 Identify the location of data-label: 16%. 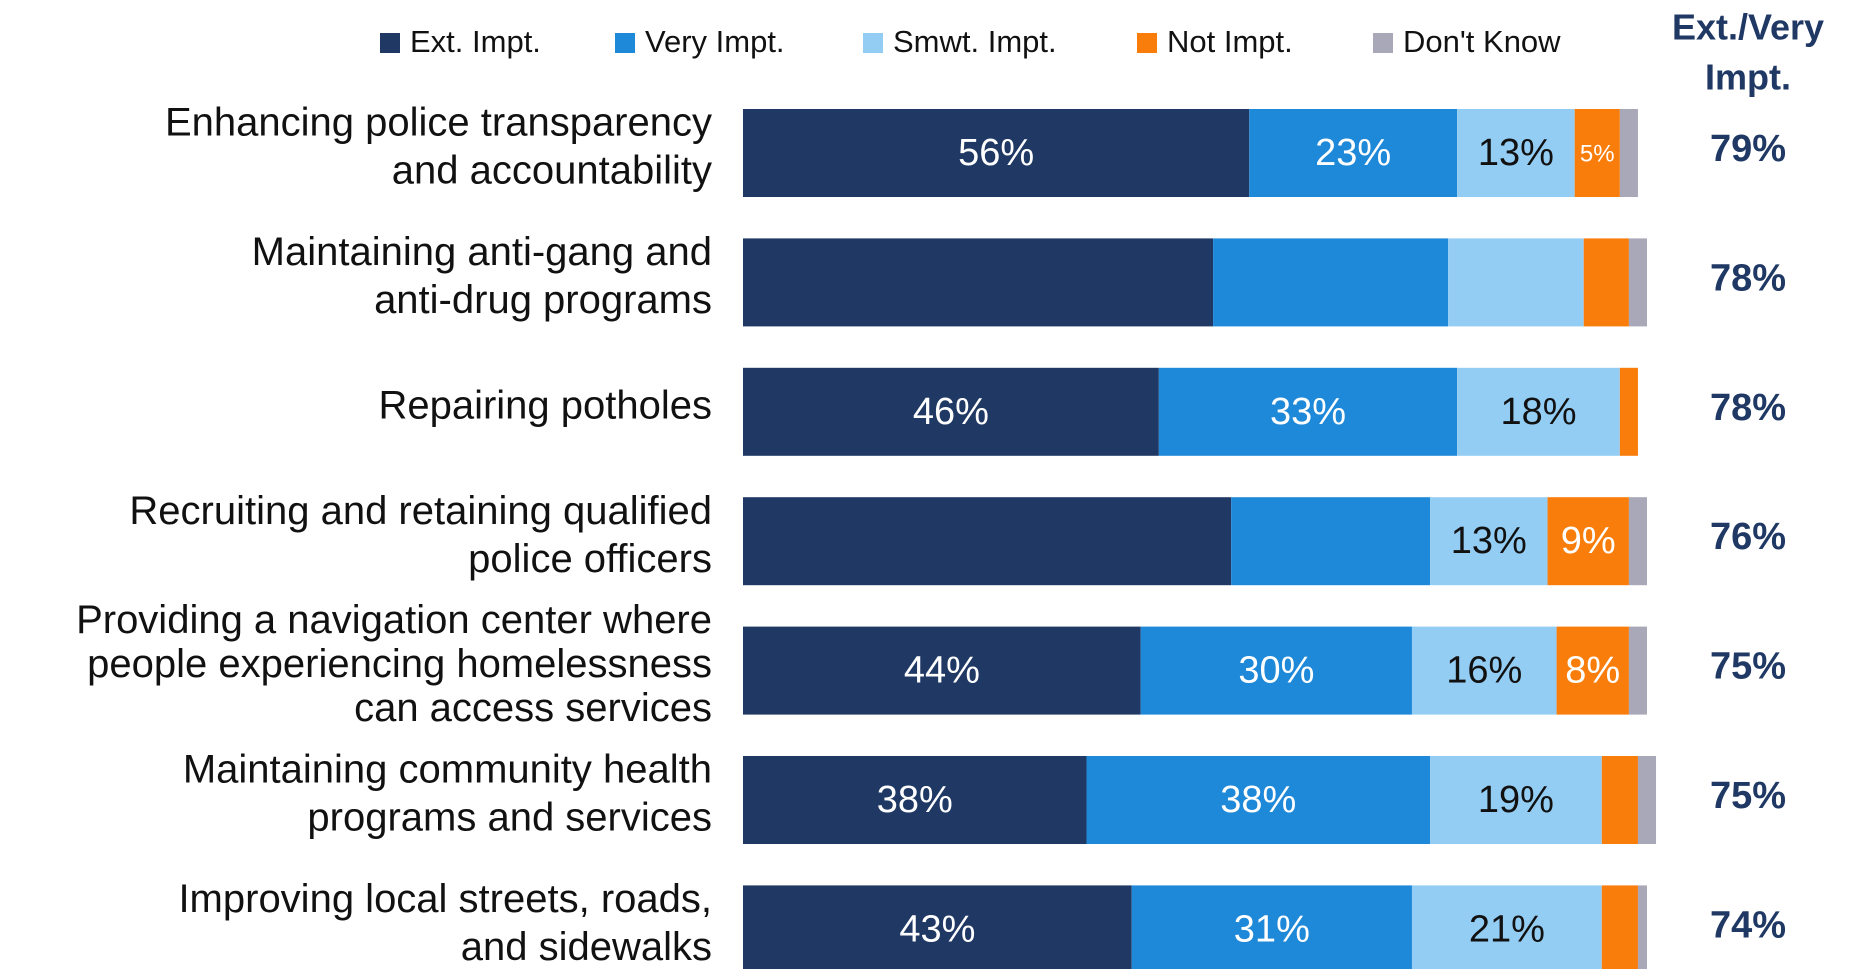
(1484, 671).